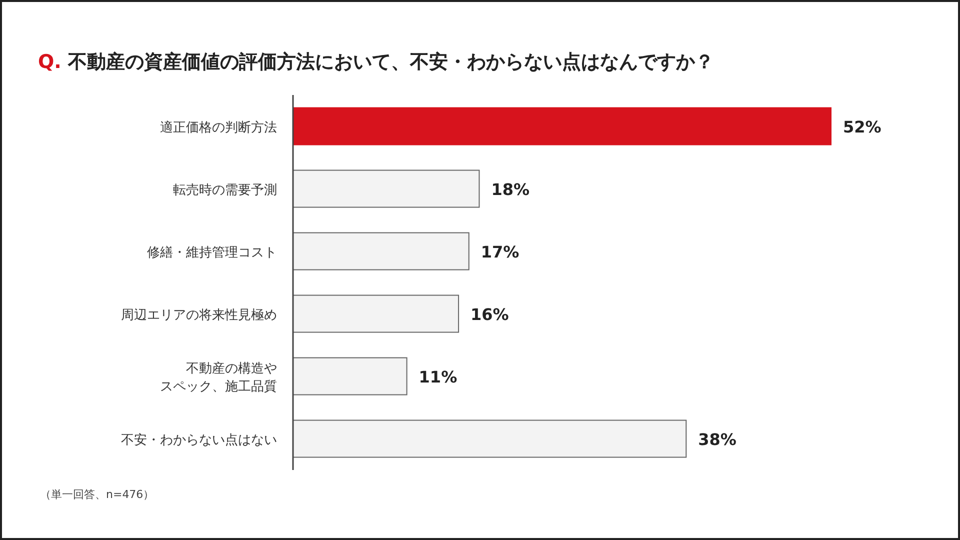 The width and height of the screenshot is (960, 540). Describe the element at coordinates (500, 252) in the screenshot. I see `data-label: 17%` at that location.